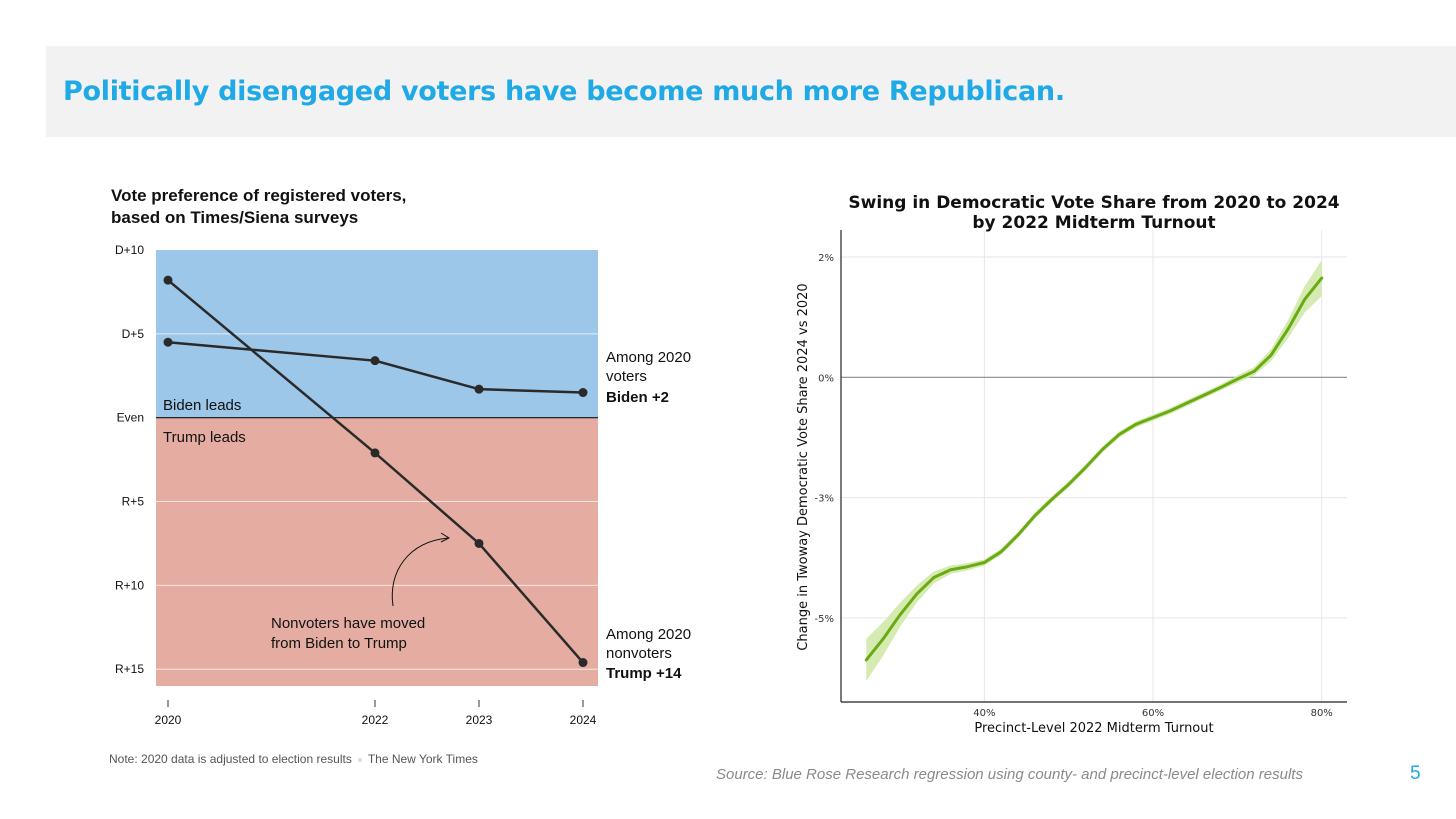 This screenshot has height=819, width=1456. What do you see at coordinates (202, 405) in the screenshot?
I see `biden-leads-label: Biden leads` at bounding box center [202, 405].